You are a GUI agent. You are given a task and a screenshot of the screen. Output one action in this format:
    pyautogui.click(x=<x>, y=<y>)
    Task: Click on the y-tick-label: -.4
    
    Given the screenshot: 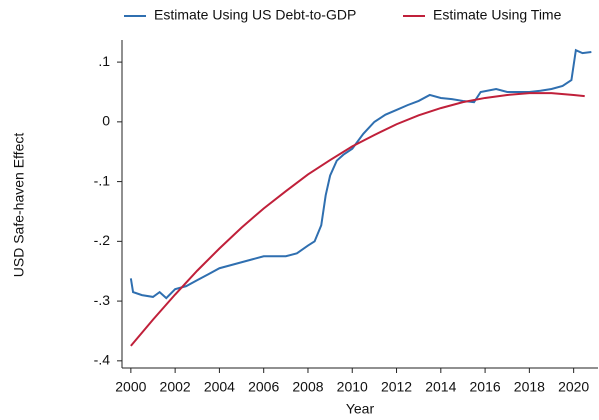 What is the action you would take?
    pyautogui.click(x=102, y=360)
    